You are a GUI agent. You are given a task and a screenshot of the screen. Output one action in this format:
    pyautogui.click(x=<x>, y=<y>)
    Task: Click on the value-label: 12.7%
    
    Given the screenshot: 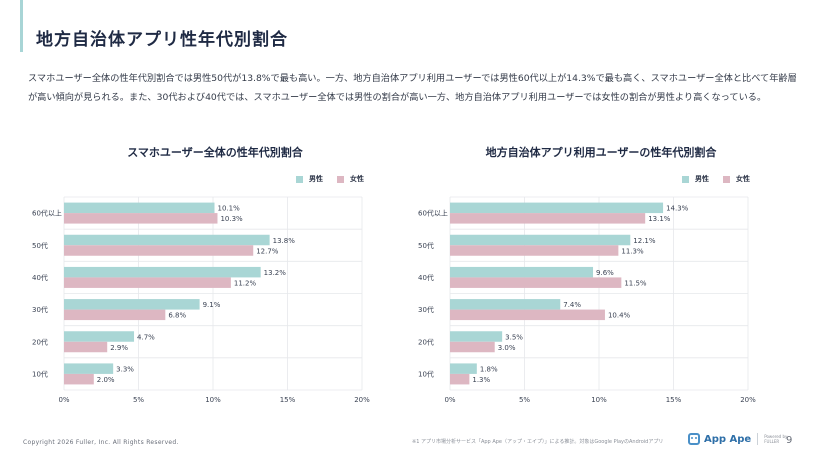 What is the action you would take?
    pyautogui.click(x=267, y=251)
    